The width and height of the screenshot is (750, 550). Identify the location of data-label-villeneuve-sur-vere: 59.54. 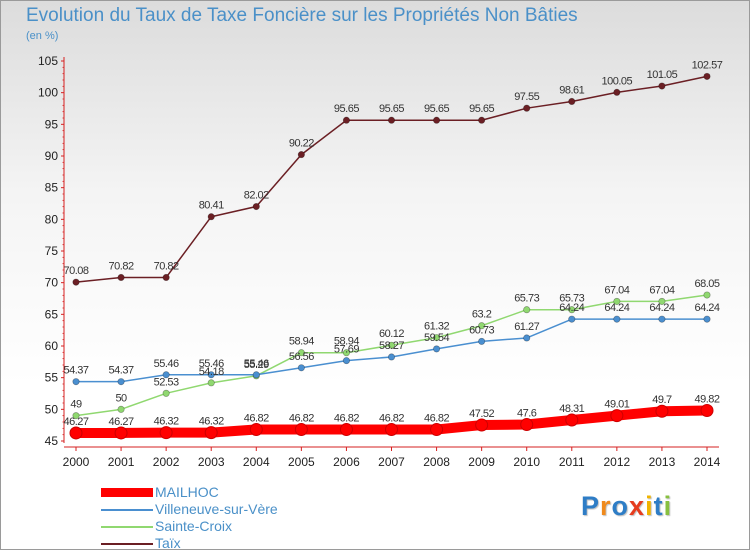
(436, 338).